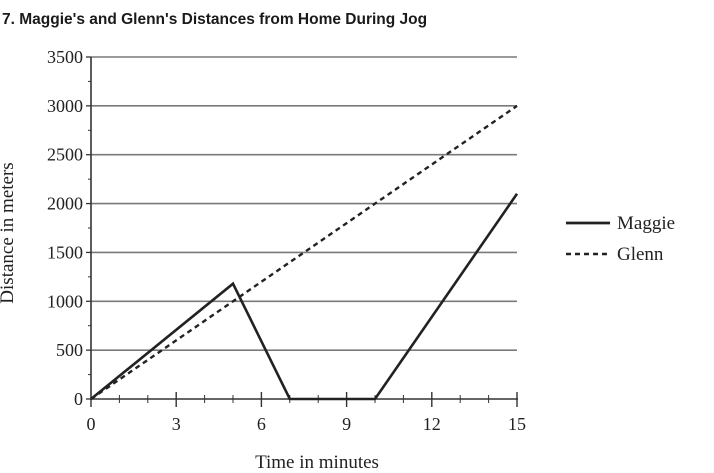  I want to click on x-tick-label-3: 3, so click(176, 424).